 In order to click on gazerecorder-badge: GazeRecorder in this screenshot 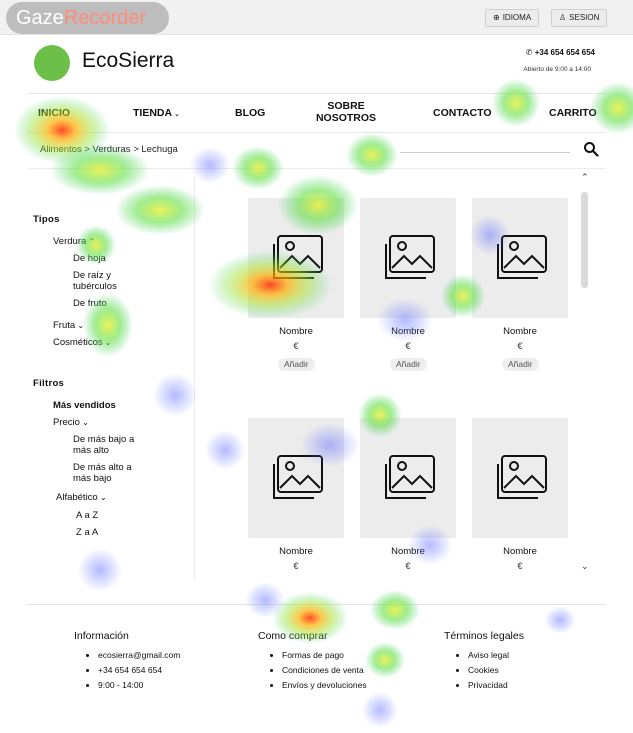, I will do `click(87, 18)`.